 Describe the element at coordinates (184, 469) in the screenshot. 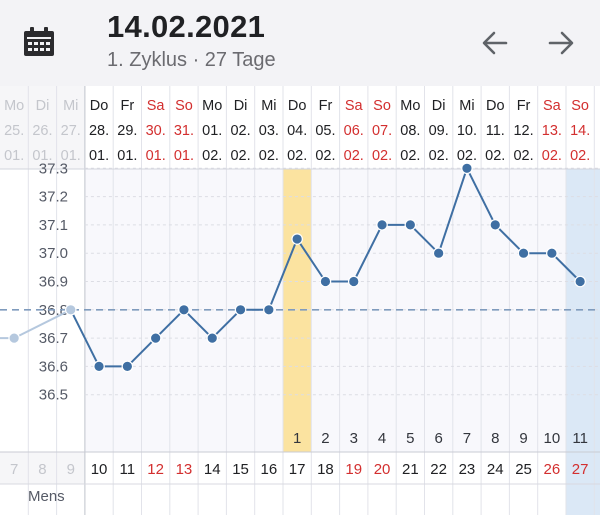

I see `cycle-day-number: 13` at that location.